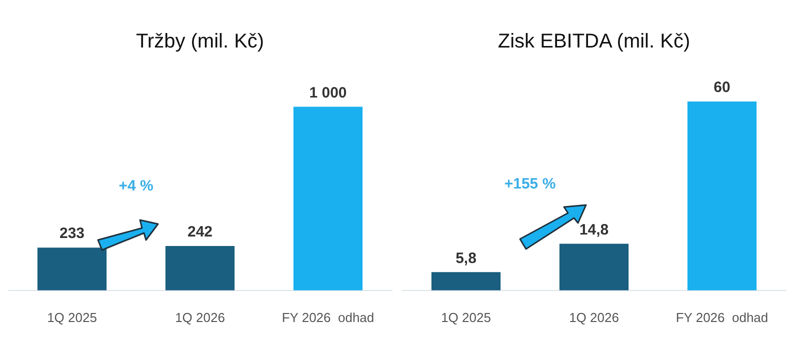 The image size is (804, 350). Describe the element at coordinates (594, 229) in the screenshot. I see `data-label: 14,8` at that location.